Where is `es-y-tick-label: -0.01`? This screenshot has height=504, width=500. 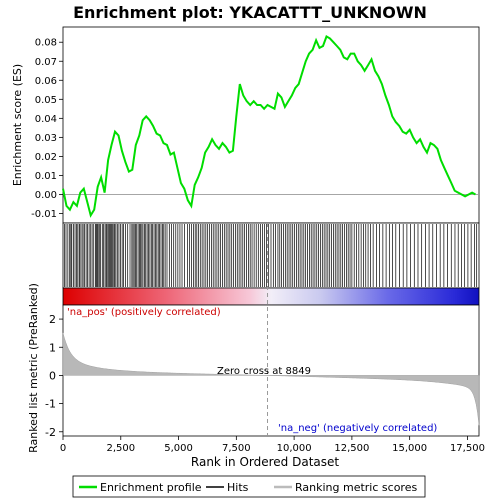 es-y-tick-label: -0.01 is located at coordinates (44, 214).